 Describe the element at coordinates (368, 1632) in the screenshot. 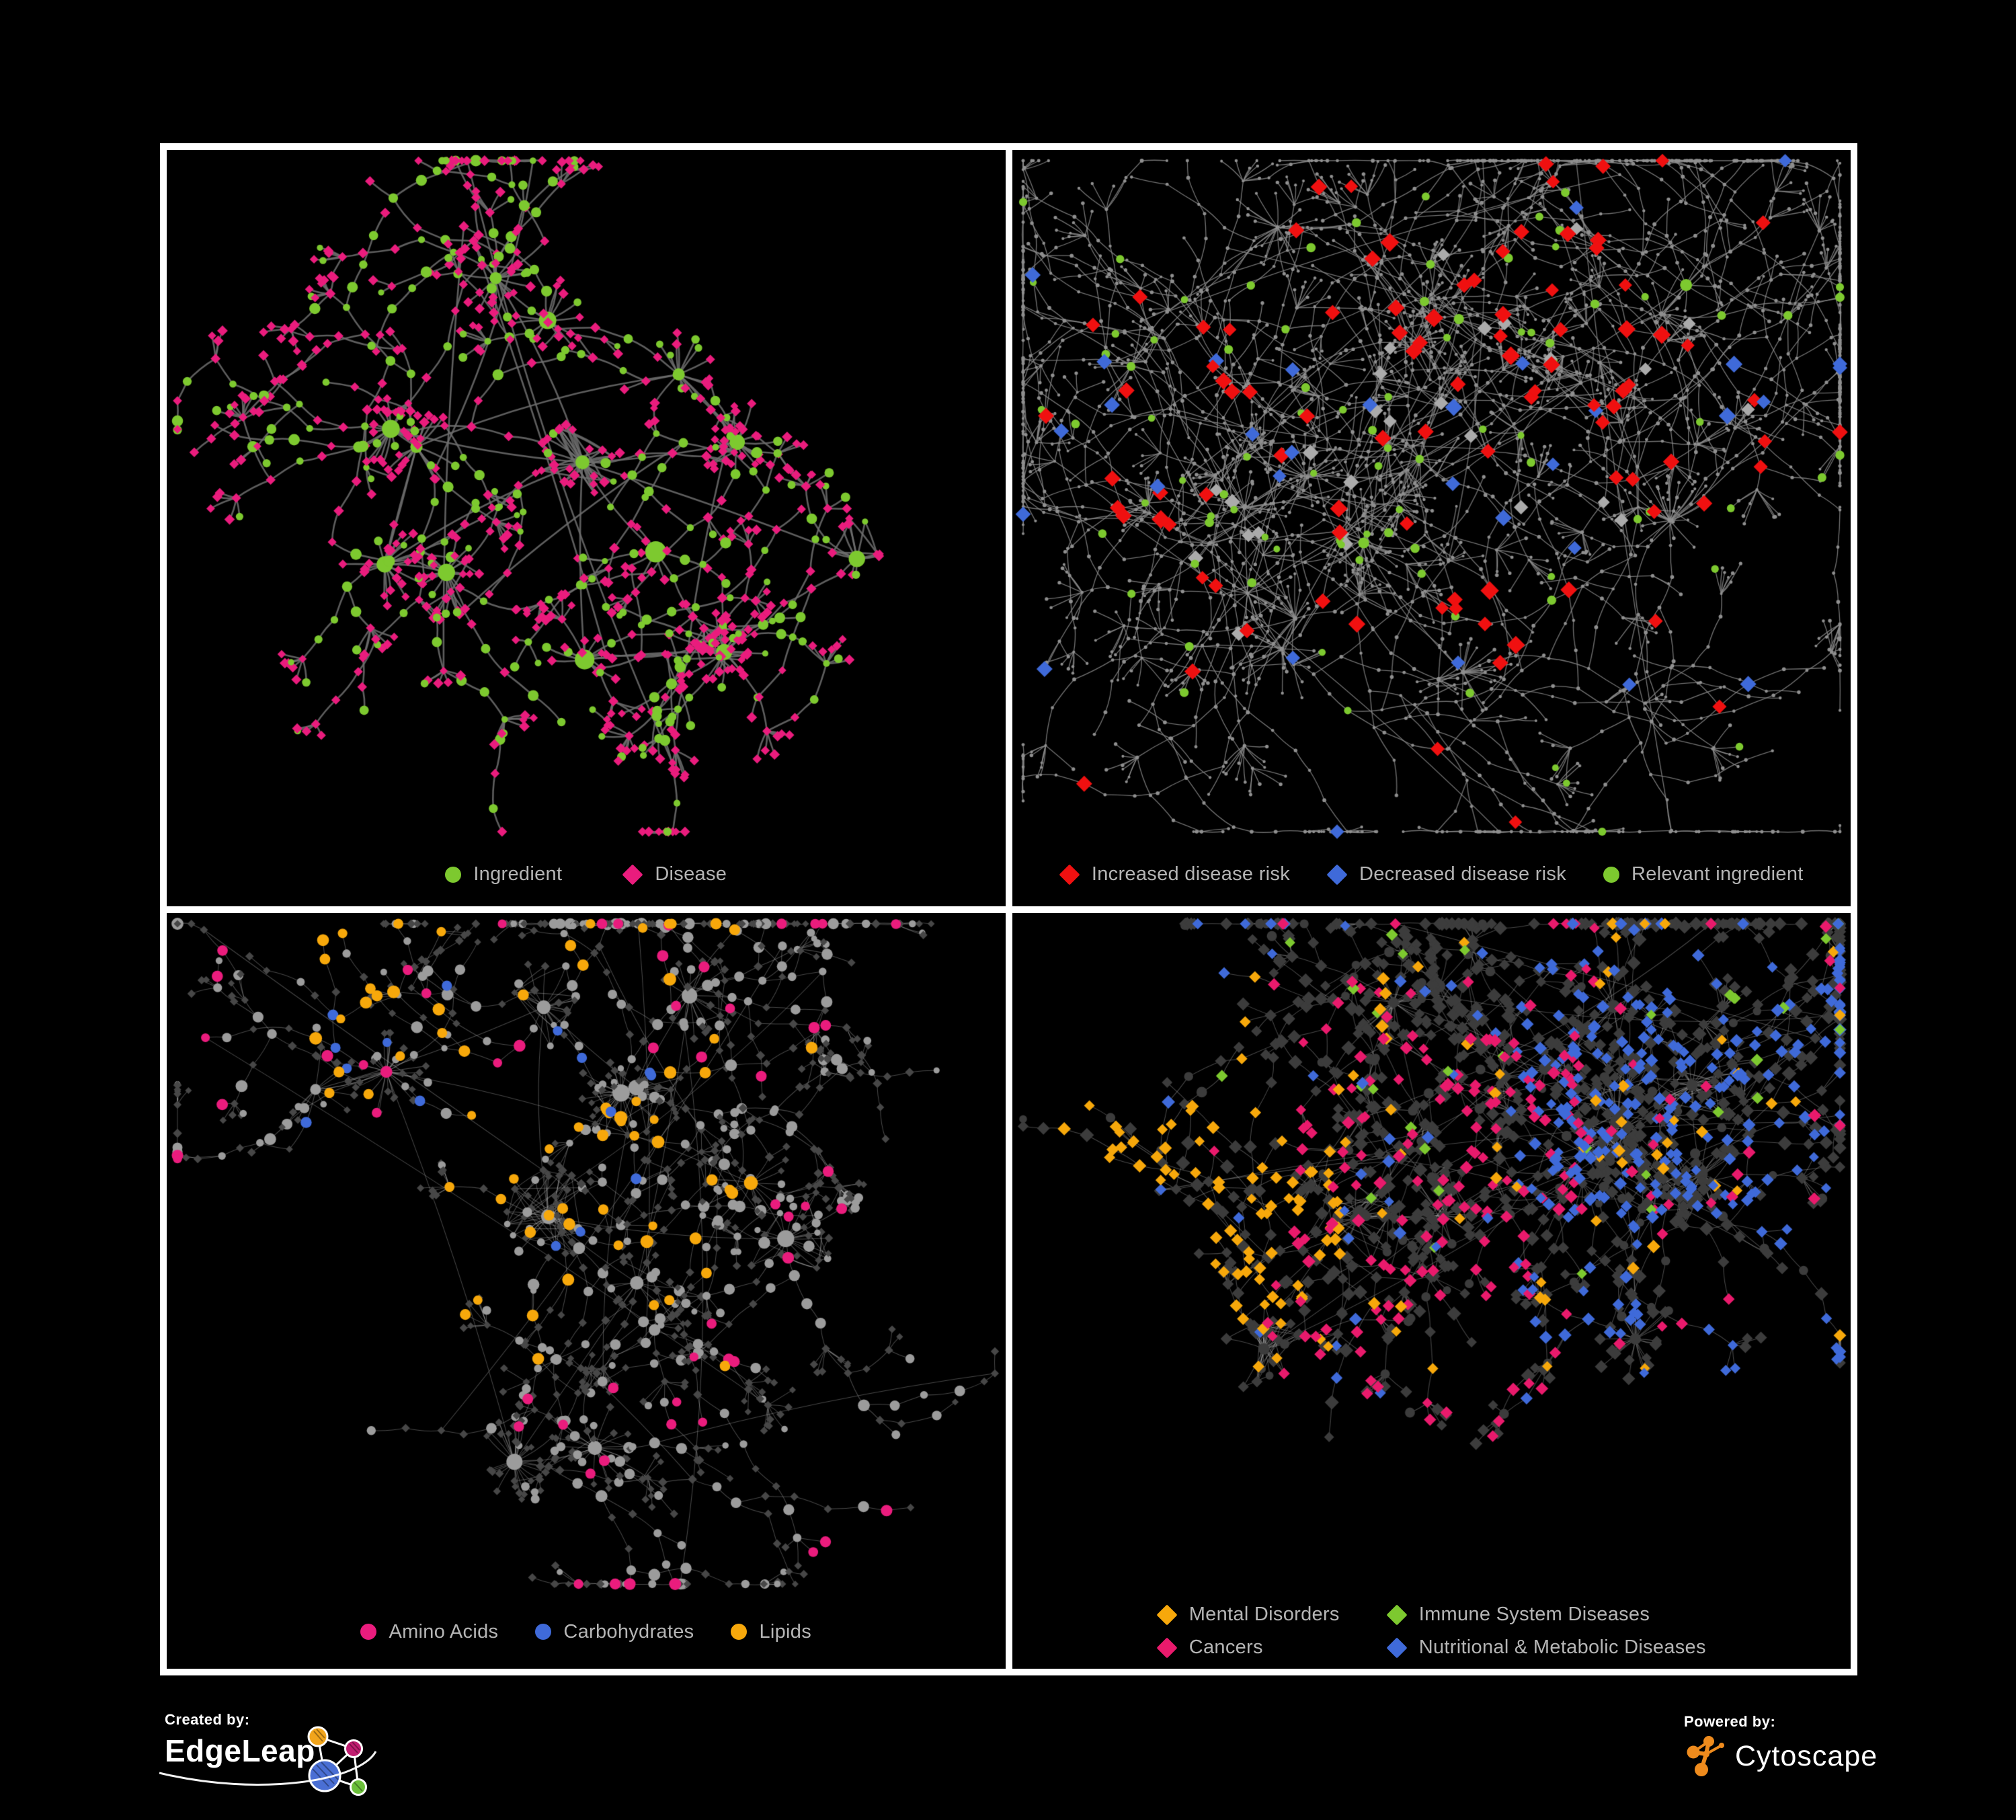

I see `amino-acids-marker-icon` at that location.